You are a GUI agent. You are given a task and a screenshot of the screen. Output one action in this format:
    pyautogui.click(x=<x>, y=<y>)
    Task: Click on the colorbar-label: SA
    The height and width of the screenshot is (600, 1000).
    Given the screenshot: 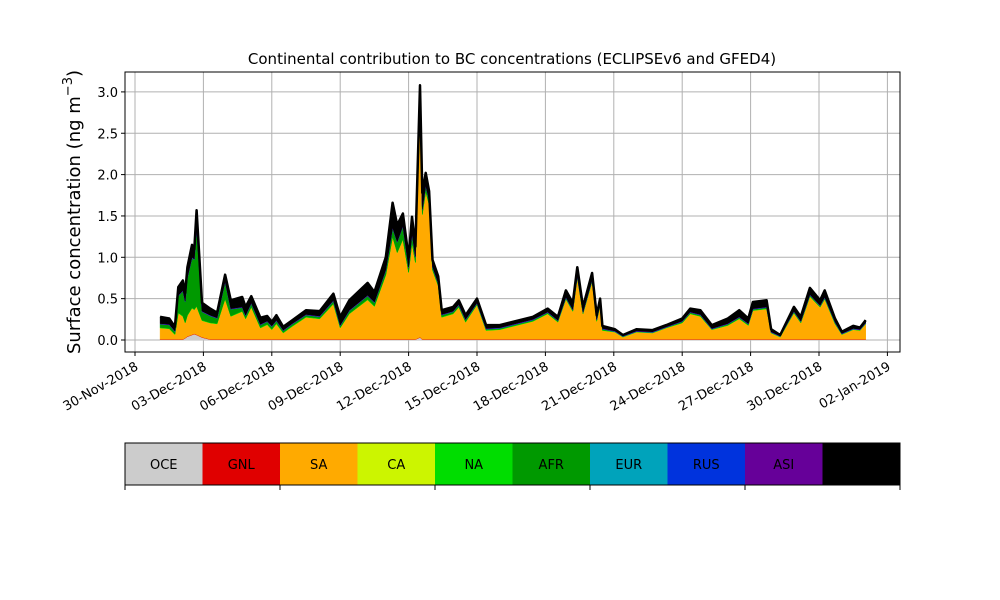 What is the action you would take?
    pyautogui.click(x=318, y=465)
    